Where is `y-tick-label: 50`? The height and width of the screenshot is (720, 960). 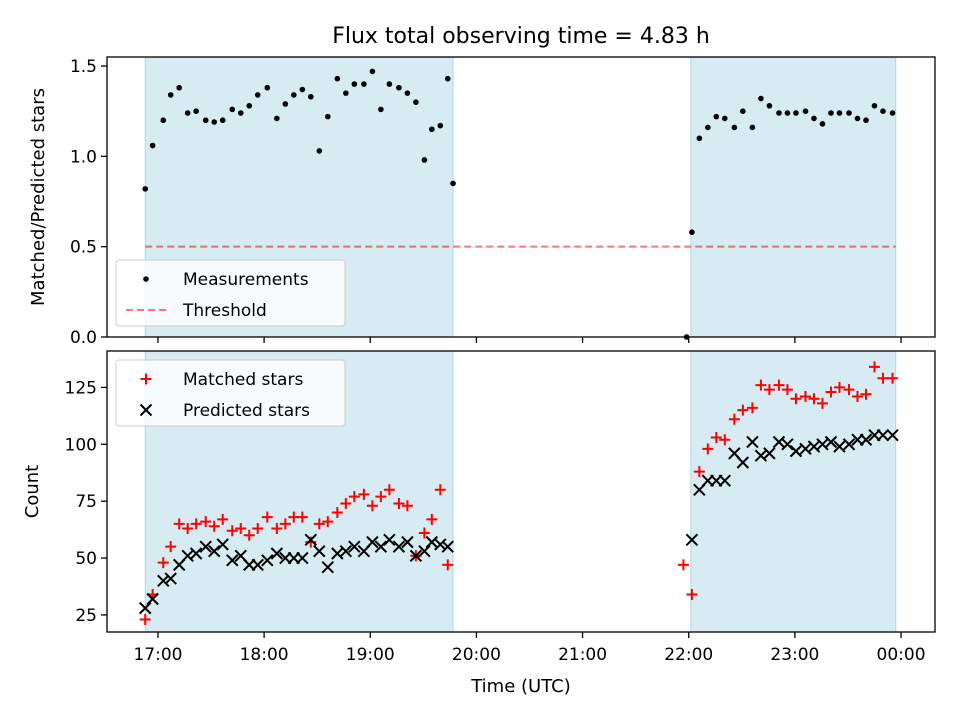
y-tick-label: 50 is located at coordinates (86, 559).